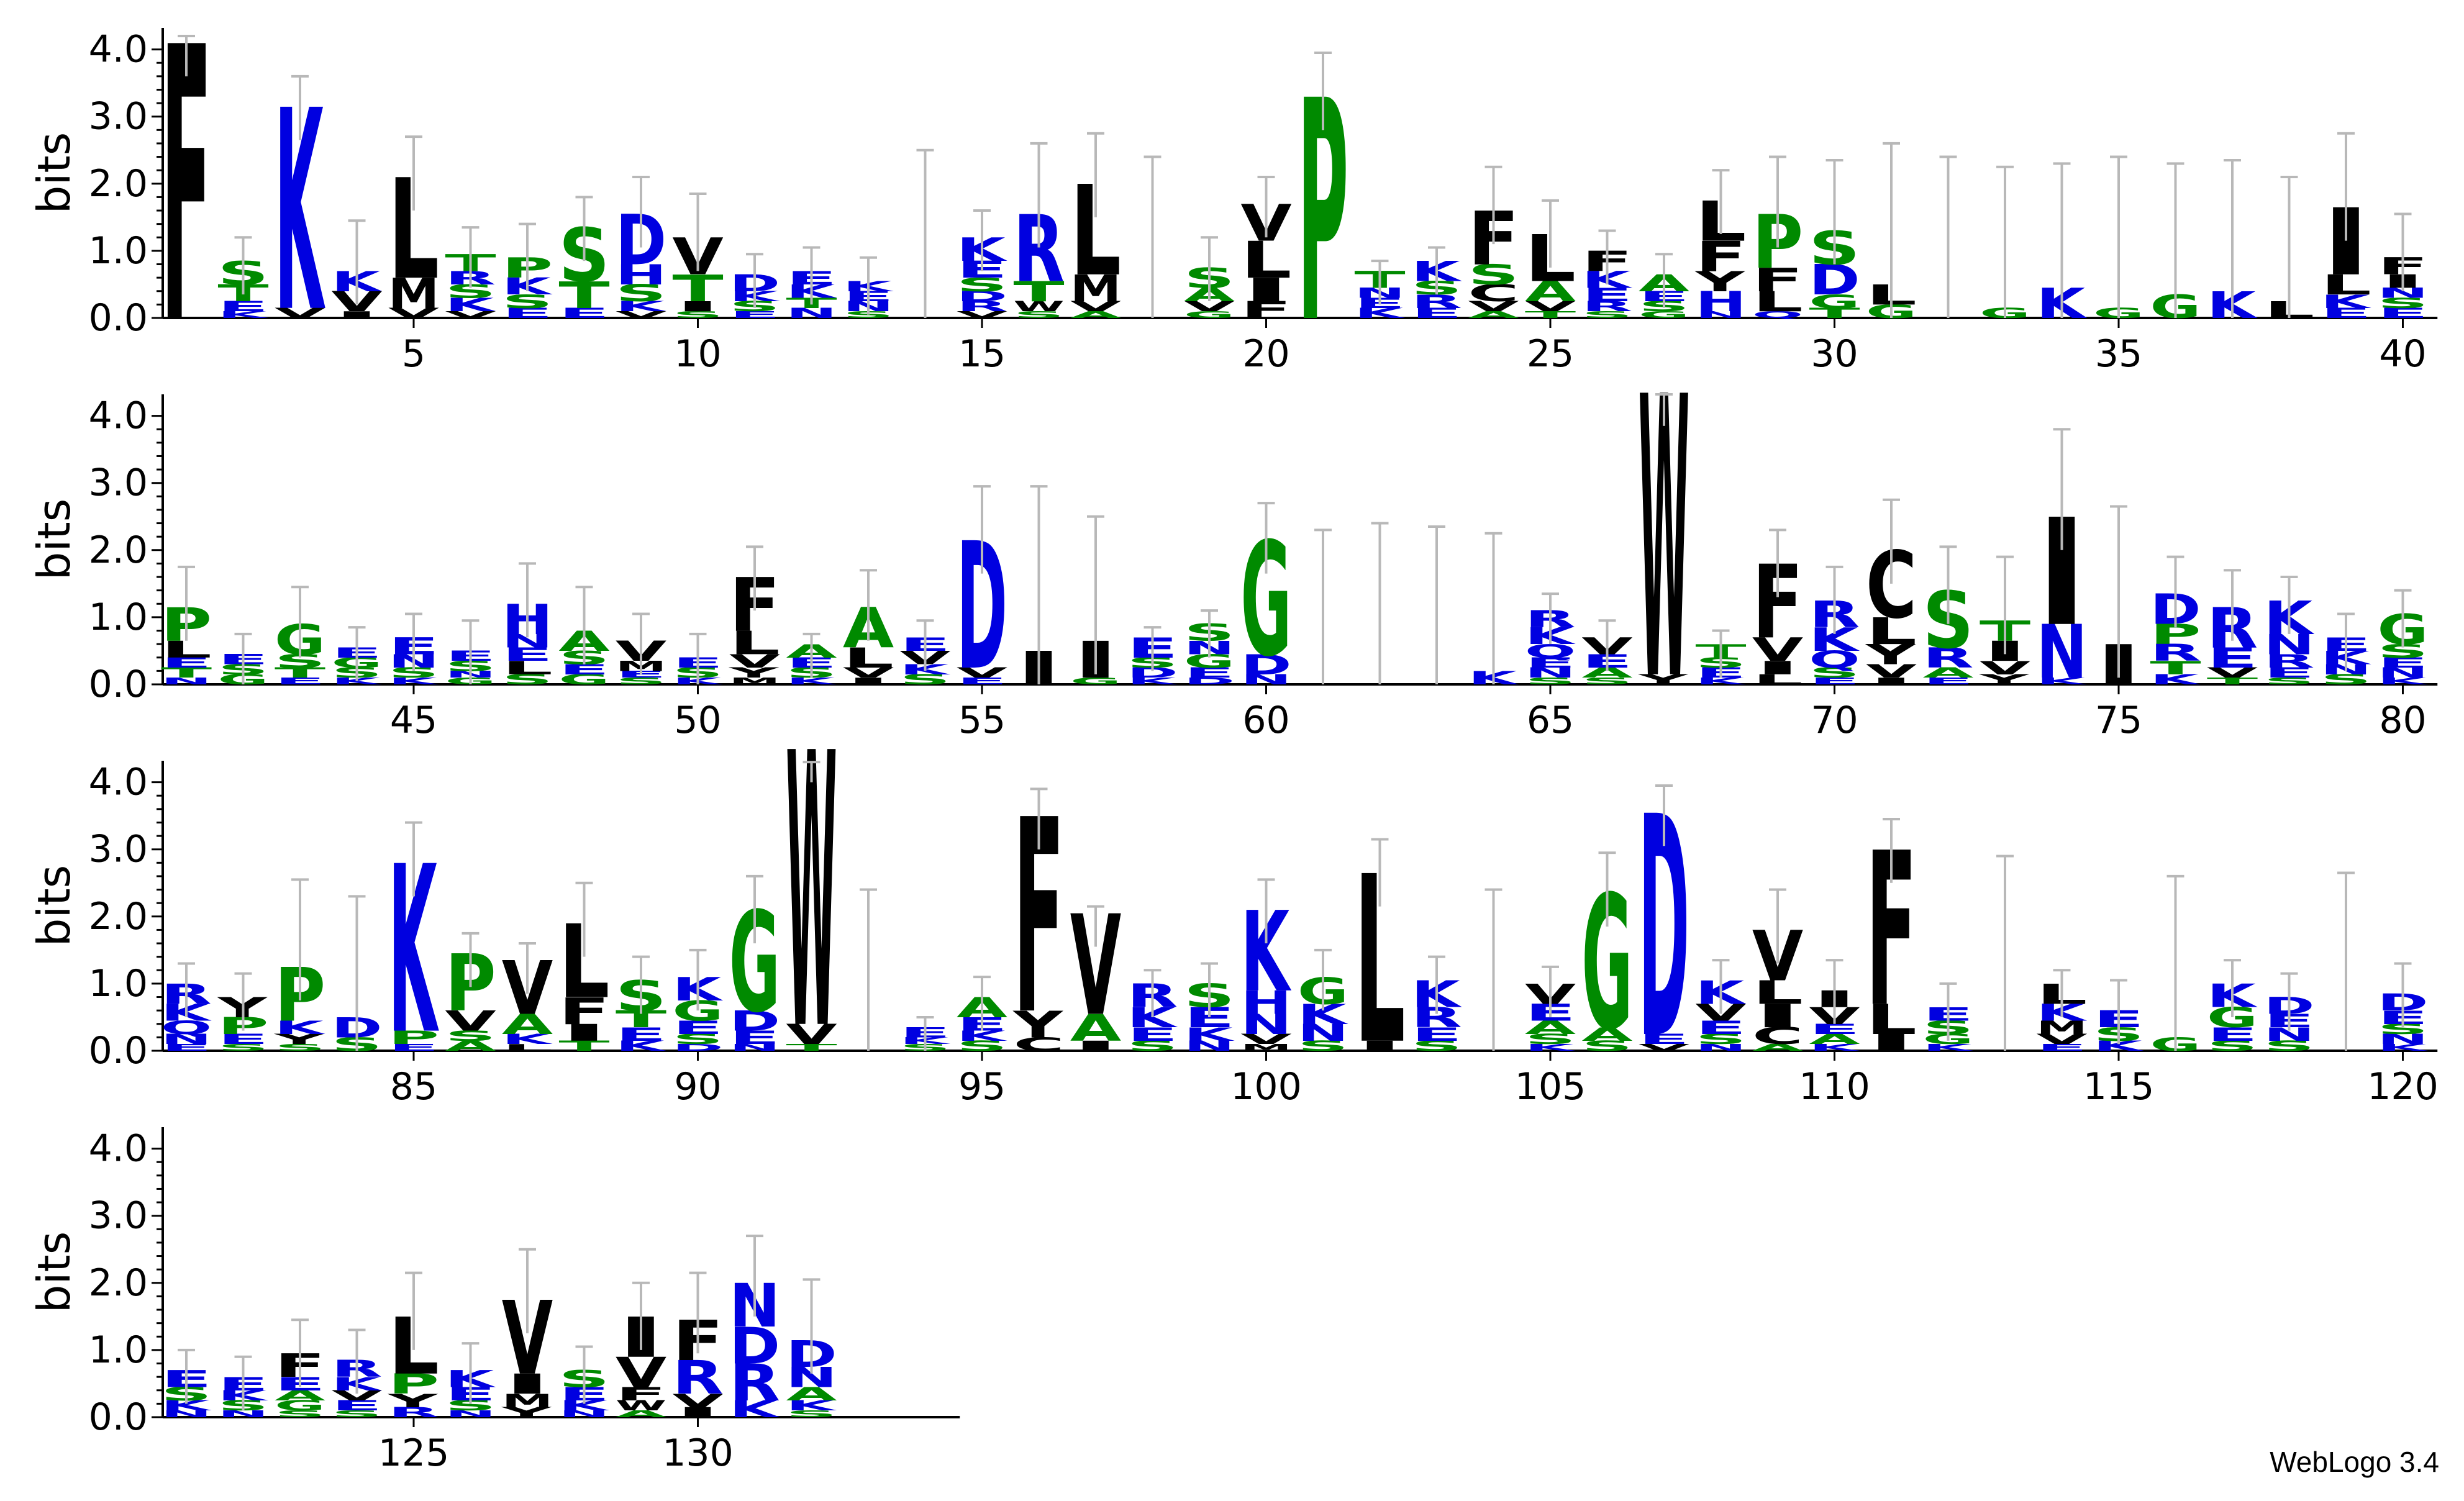 This screenshot has height=1501, width=2464. What do you see at coordinates (54, 173) in the screenshot?
I see `y-axis-label: bits` at bounding box center [54, 173].